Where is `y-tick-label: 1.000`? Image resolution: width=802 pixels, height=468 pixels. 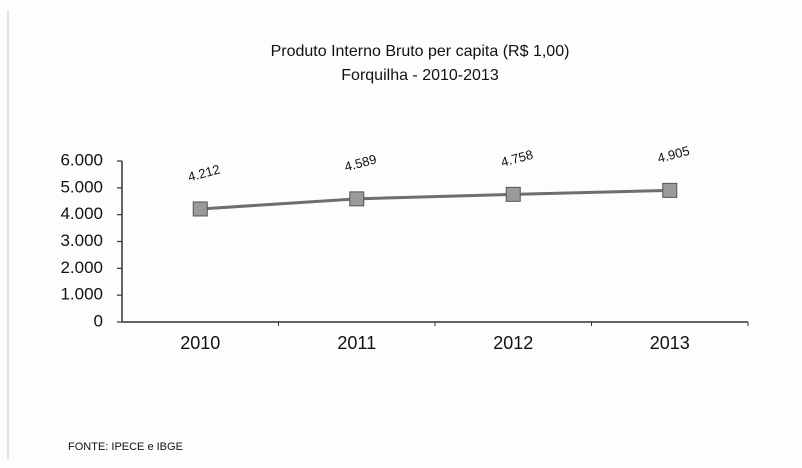 y-tick-label: 1.000 is located at coordinates (81, 294).